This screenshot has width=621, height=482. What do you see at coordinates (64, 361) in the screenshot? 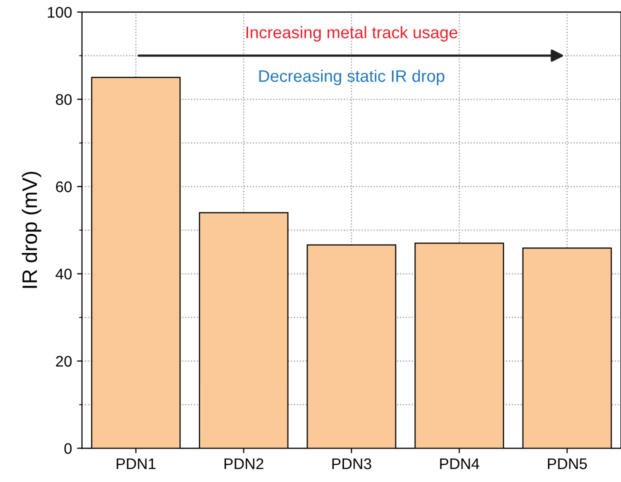
I see `y-tick-label: 20` at bounding box center [64, 361].